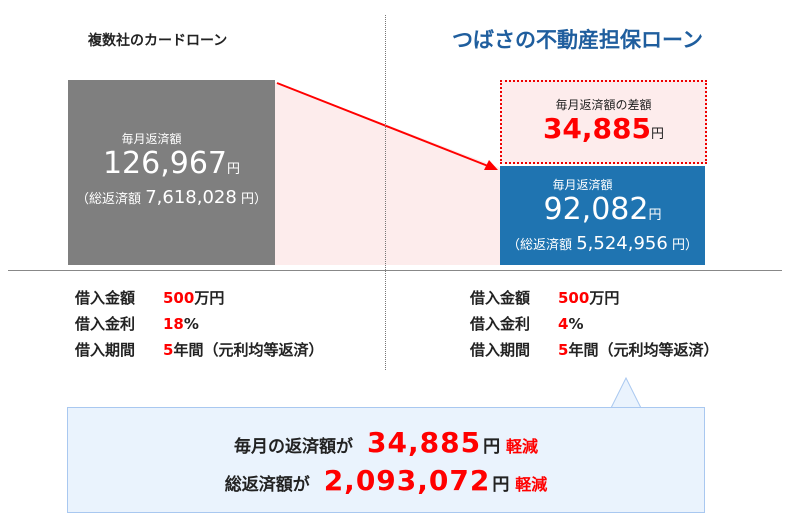 This screenshot has width=790, height=525. What do you see at coordinates (527, 324) in the screenshot?
I see `term-row: 借入金利 4%` at bounding box center [527, 324].